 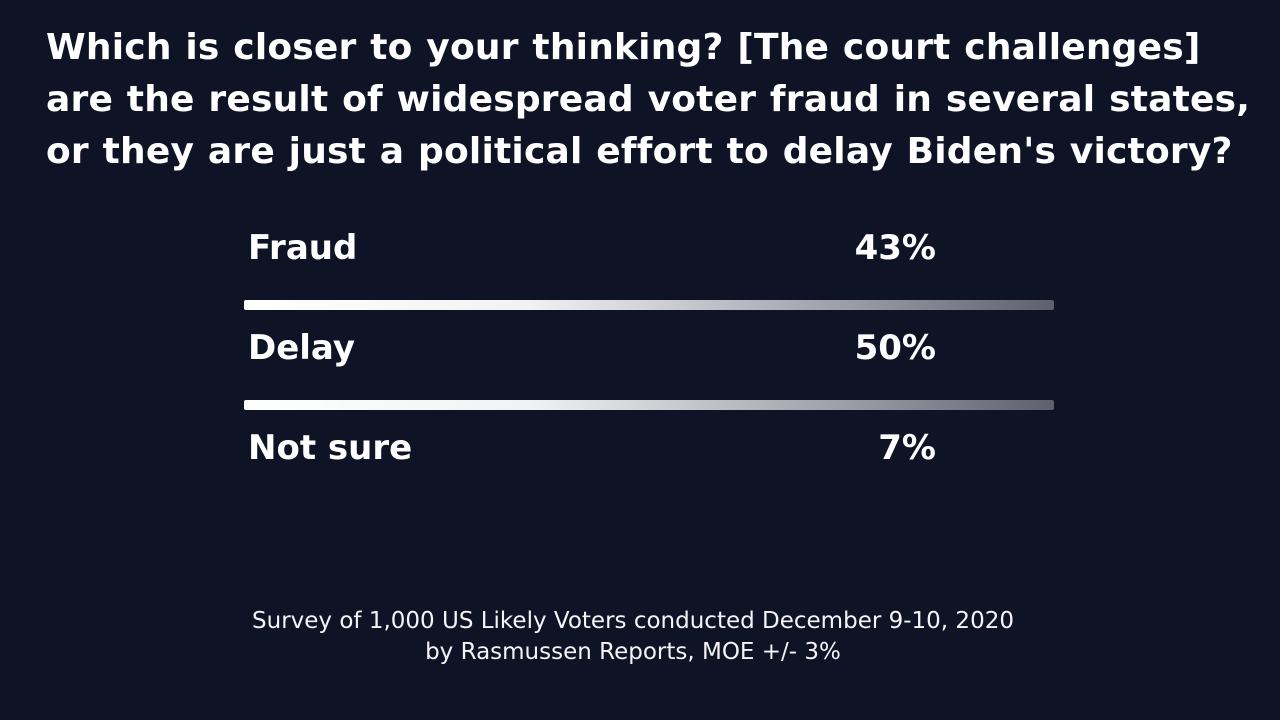 I want to click on result-label: Not sure, so click(x=330, y=448).